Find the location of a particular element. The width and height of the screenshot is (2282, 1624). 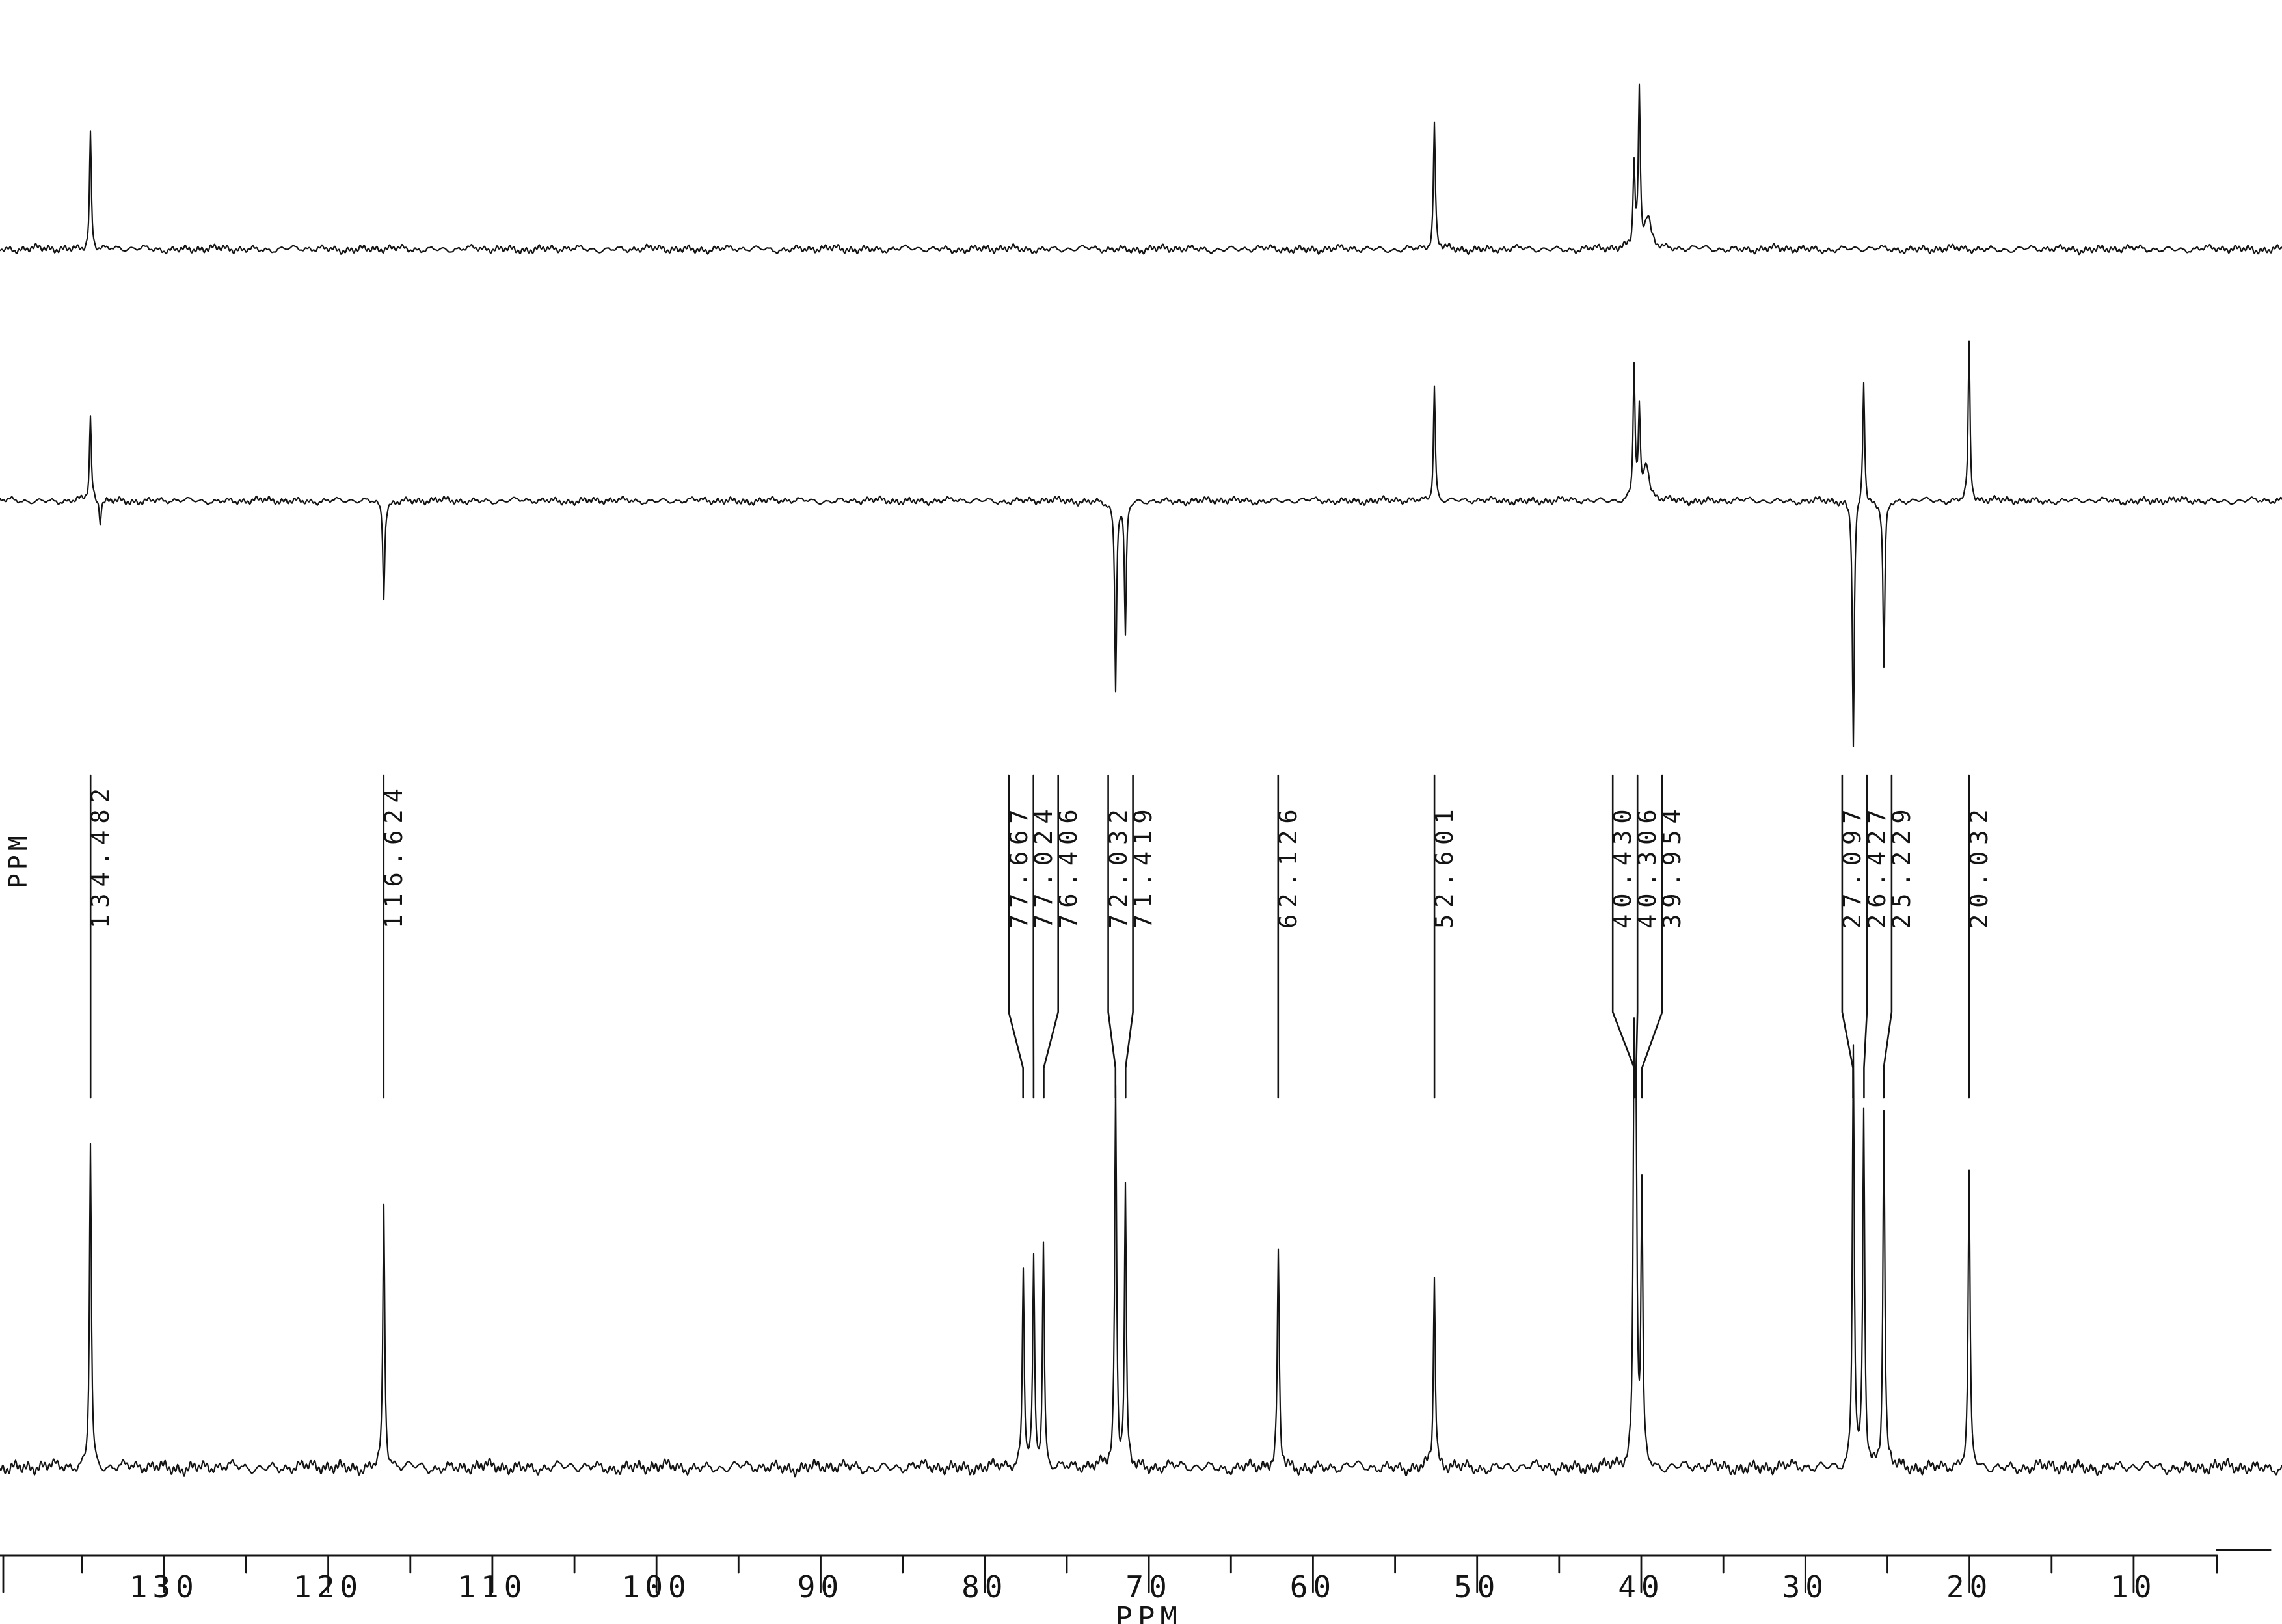

y-axis-side-label: PPM is located at coordinates (19, 860).